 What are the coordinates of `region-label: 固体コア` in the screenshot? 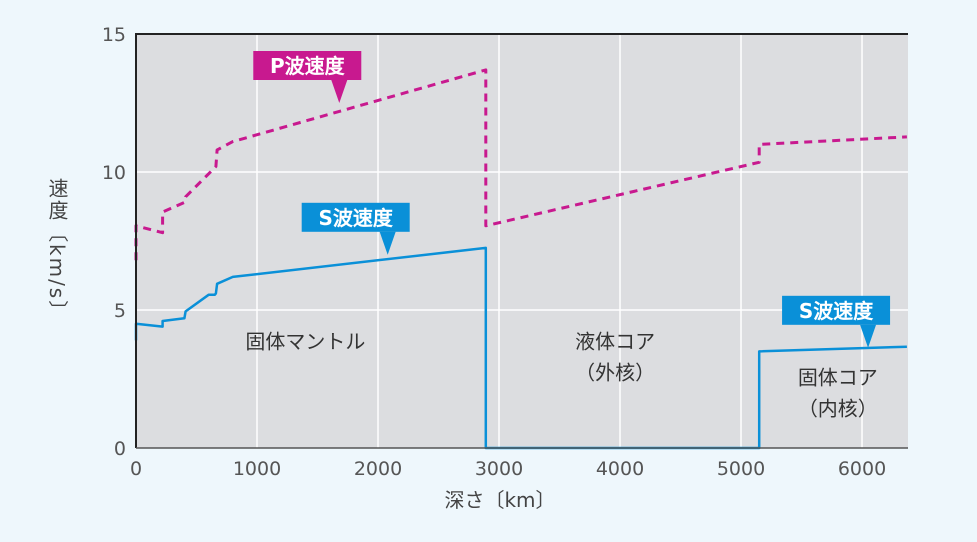 It's located at (838, 378).